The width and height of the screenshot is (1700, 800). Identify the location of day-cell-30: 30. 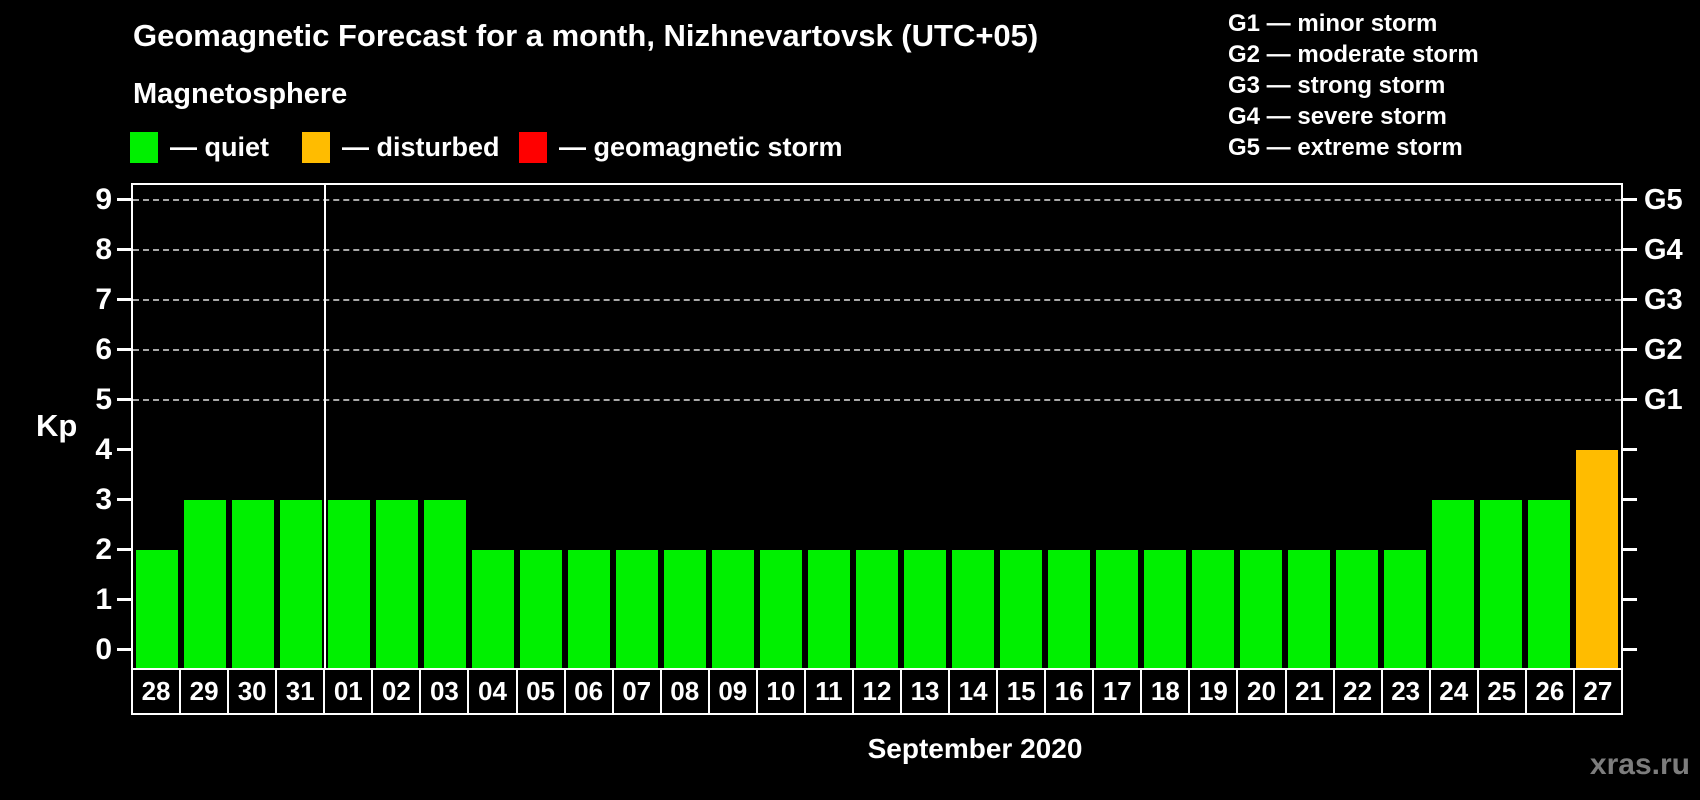
(252, 691).